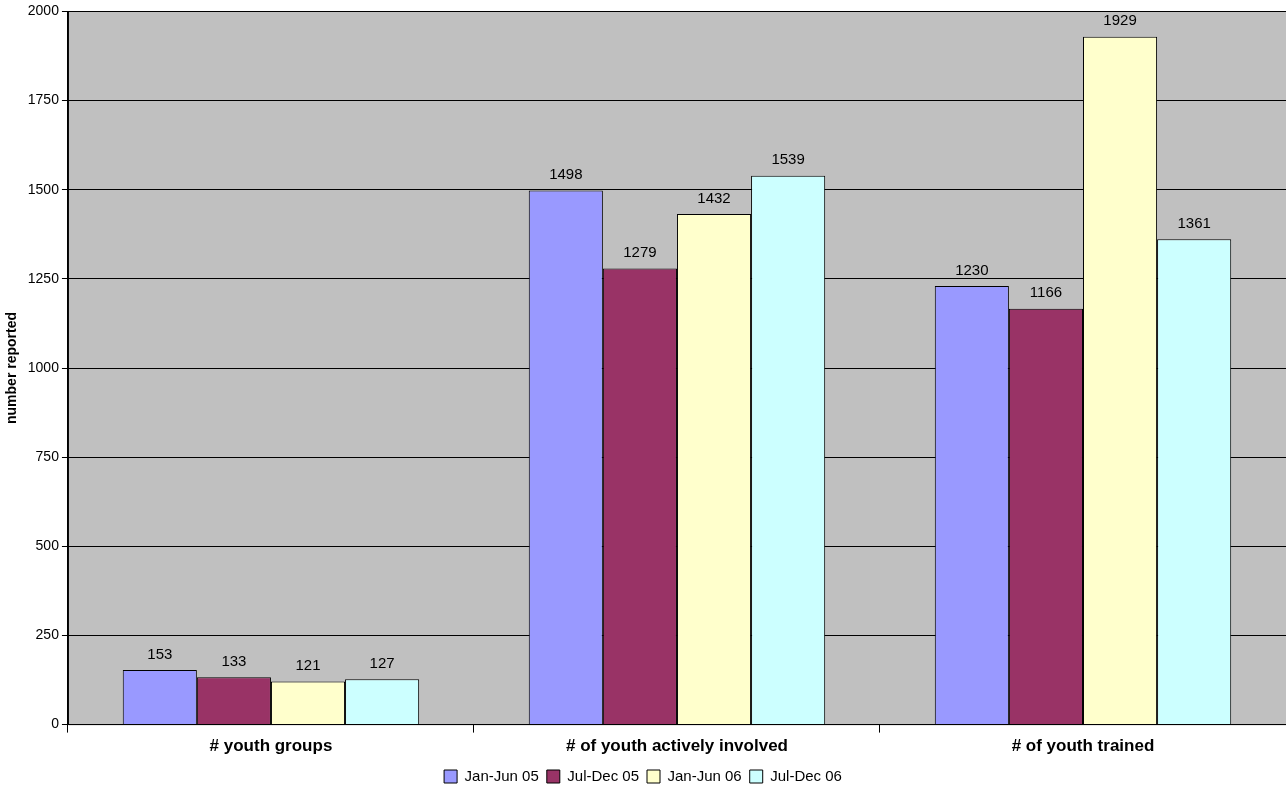 The image size is (1286, 800). What do you see at coordinates (47, 456) in the screenshot?
I see `y-tick-label: 750` at bounding box center [47, 456].